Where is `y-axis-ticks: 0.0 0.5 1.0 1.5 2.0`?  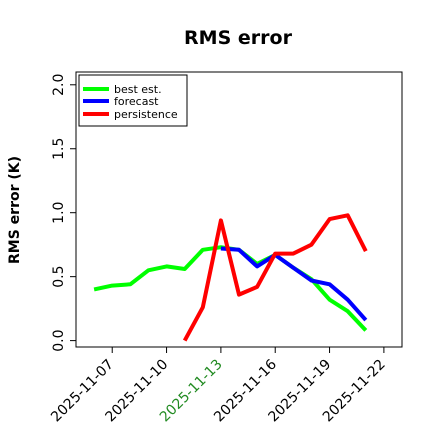 y-axis-ticks: 0.0 0.5 1.0 1.5 2.0 is located at coordinates (63, 213).